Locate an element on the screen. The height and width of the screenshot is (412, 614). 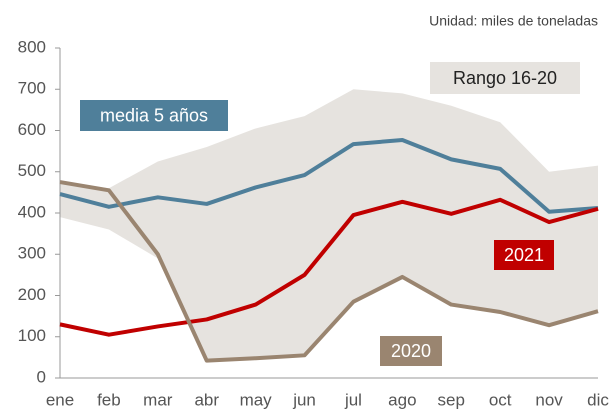
range-label-box is located at coordinates (505, 78).